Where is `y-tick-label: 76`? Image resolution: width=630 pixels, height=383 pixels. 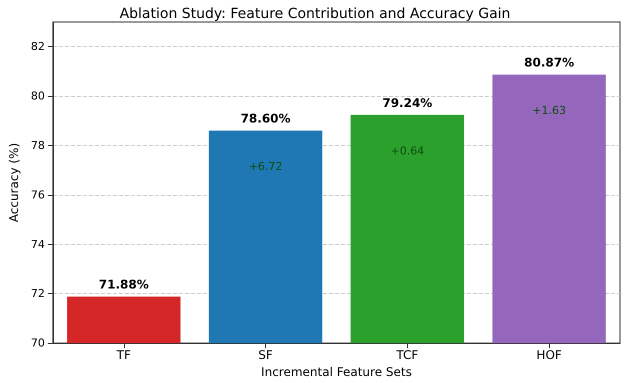 y-tick-label: 76 is located at coordinates (37, 195).